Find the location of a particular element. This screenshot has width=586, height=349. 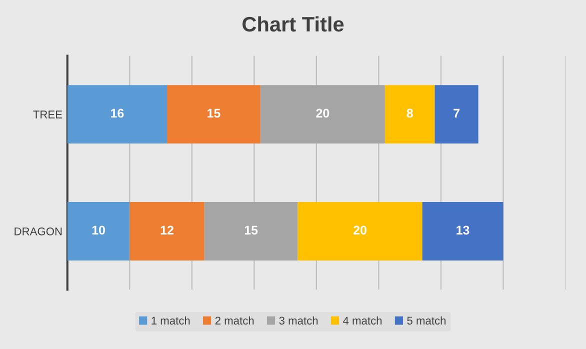

legend-label: 1 match is located at coordinates (171, 320).